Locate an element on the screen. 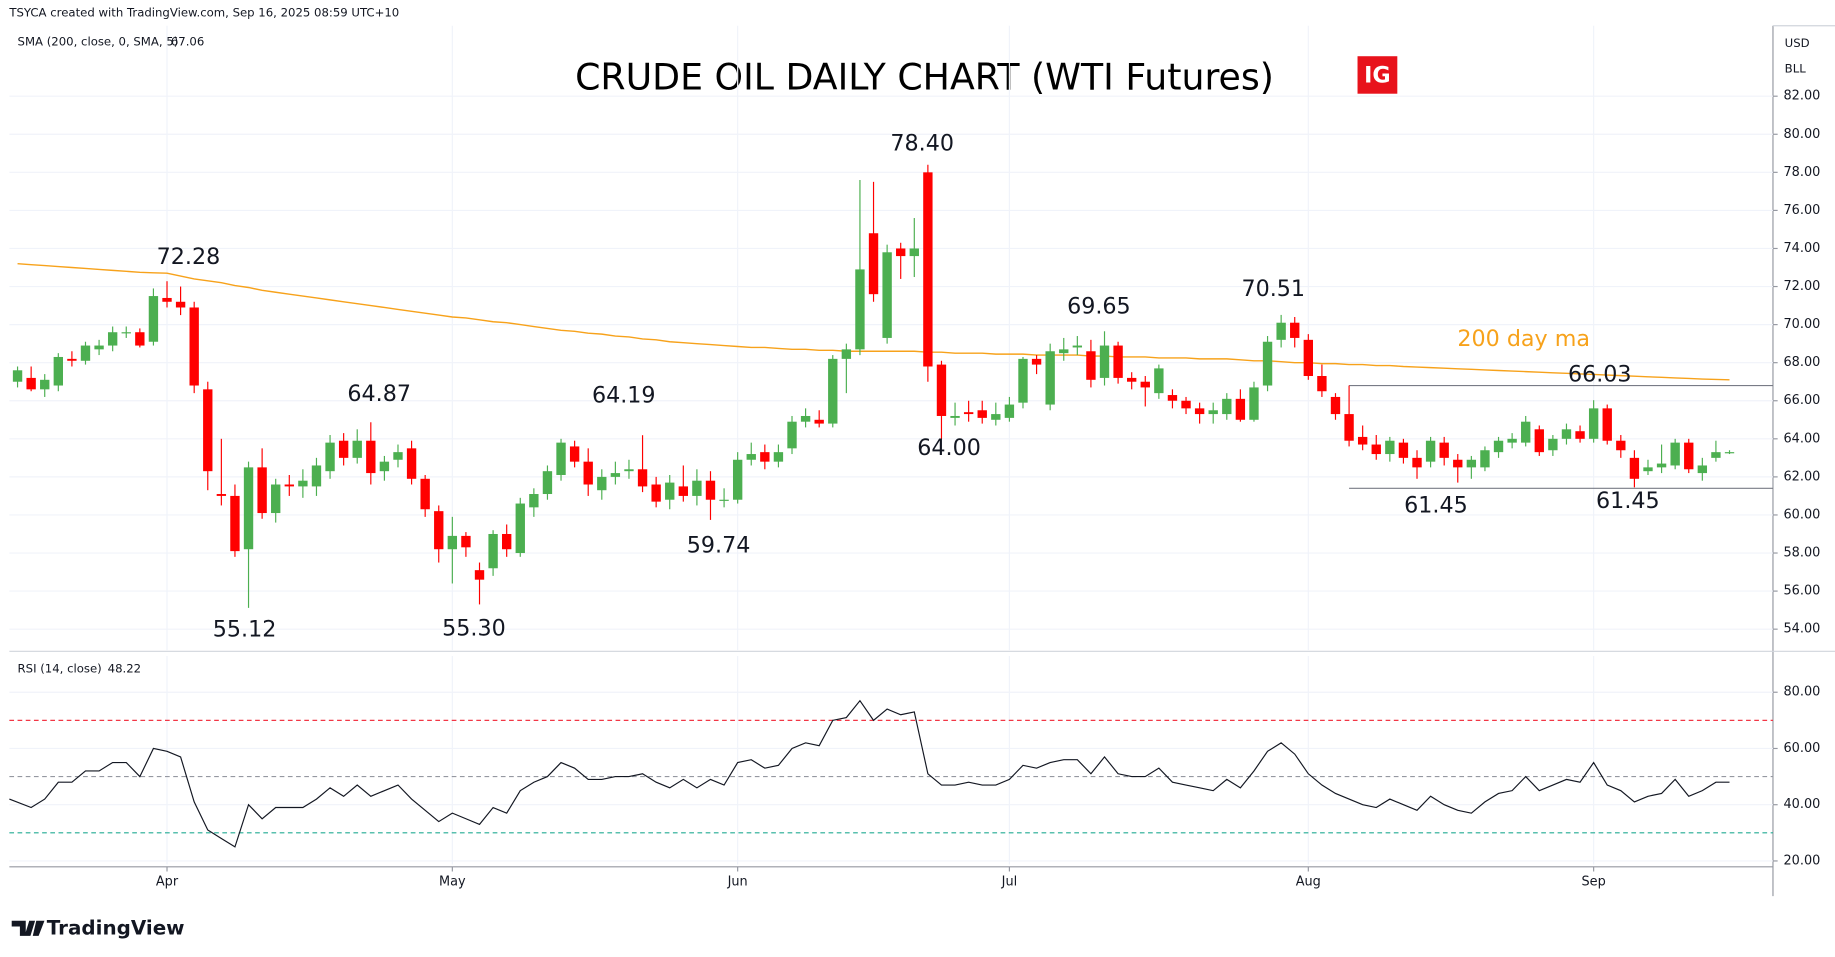 The height and width of the screenshot is (957, 1835). currency: USD is located at coordinates (1797, 43).